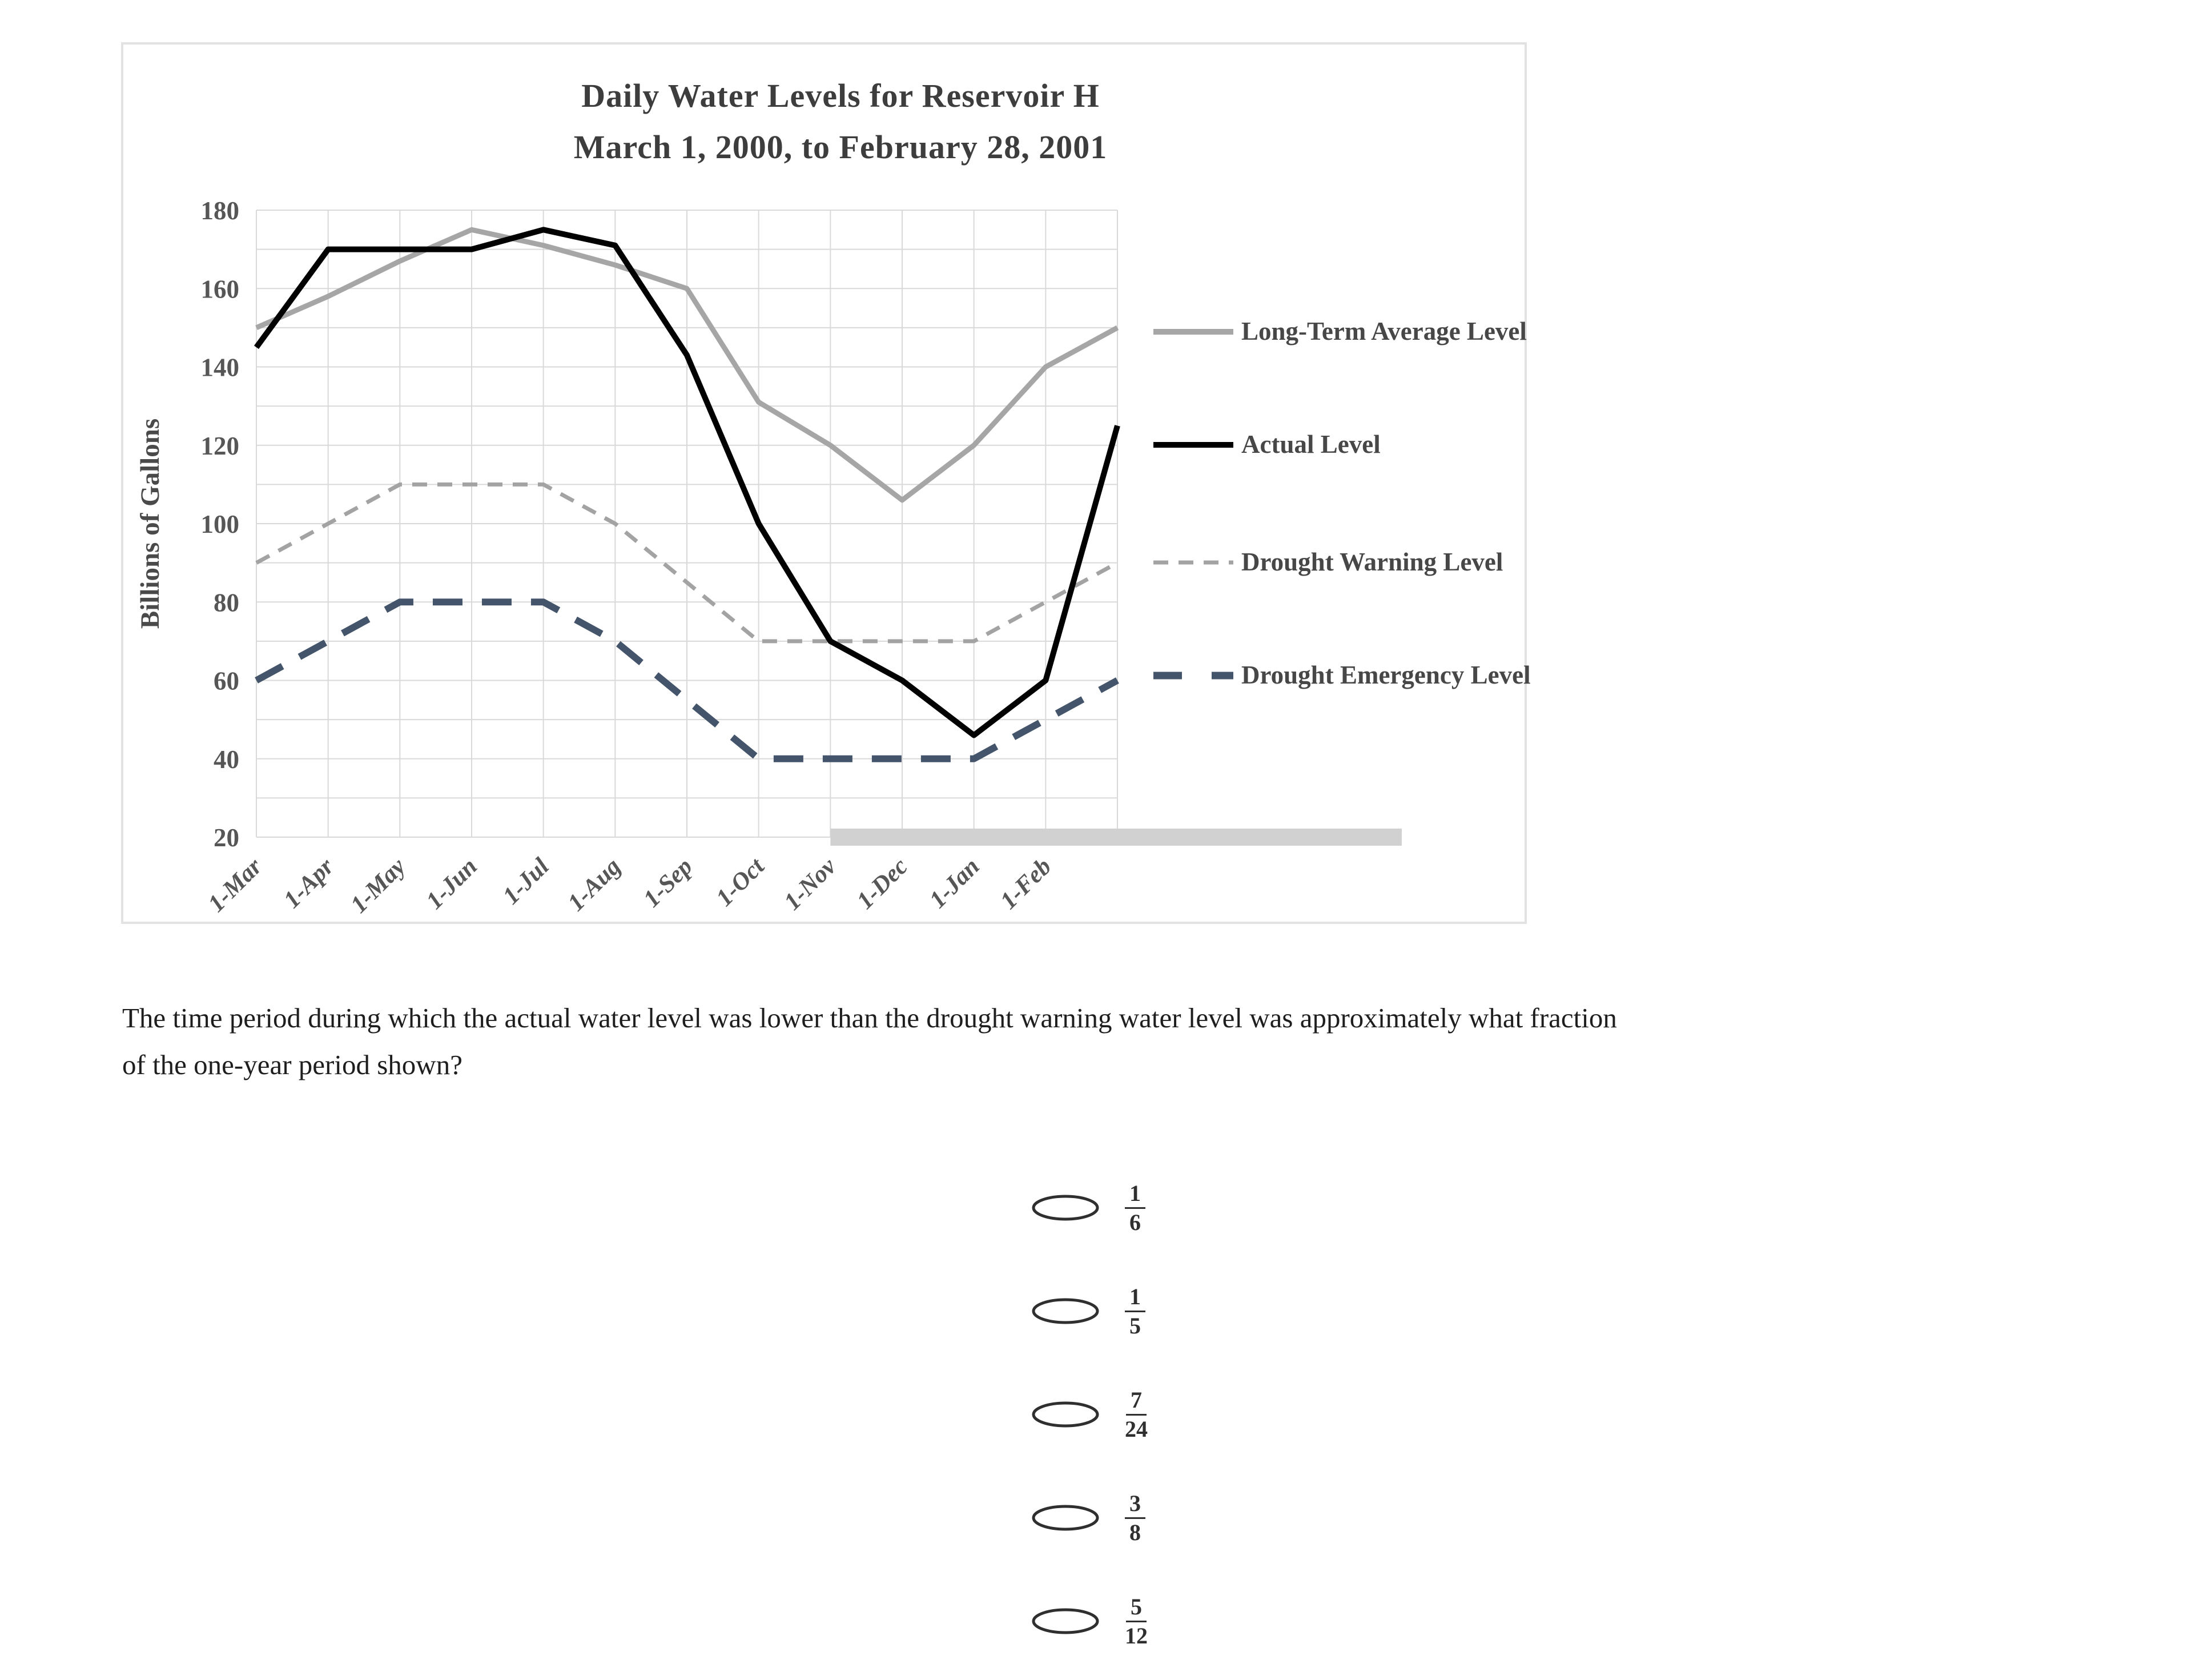  I want to click on x-tick-label: 1-Nov, so click(810, 884).